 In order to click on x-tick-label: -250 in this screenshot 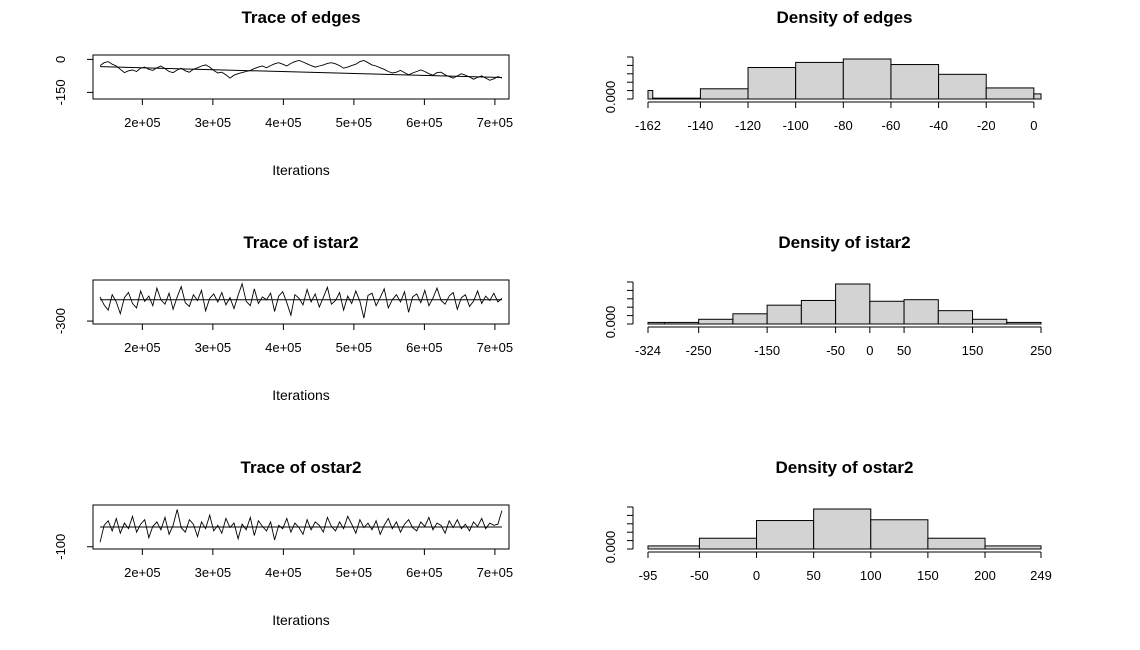, I will do `click(699, 350)`.